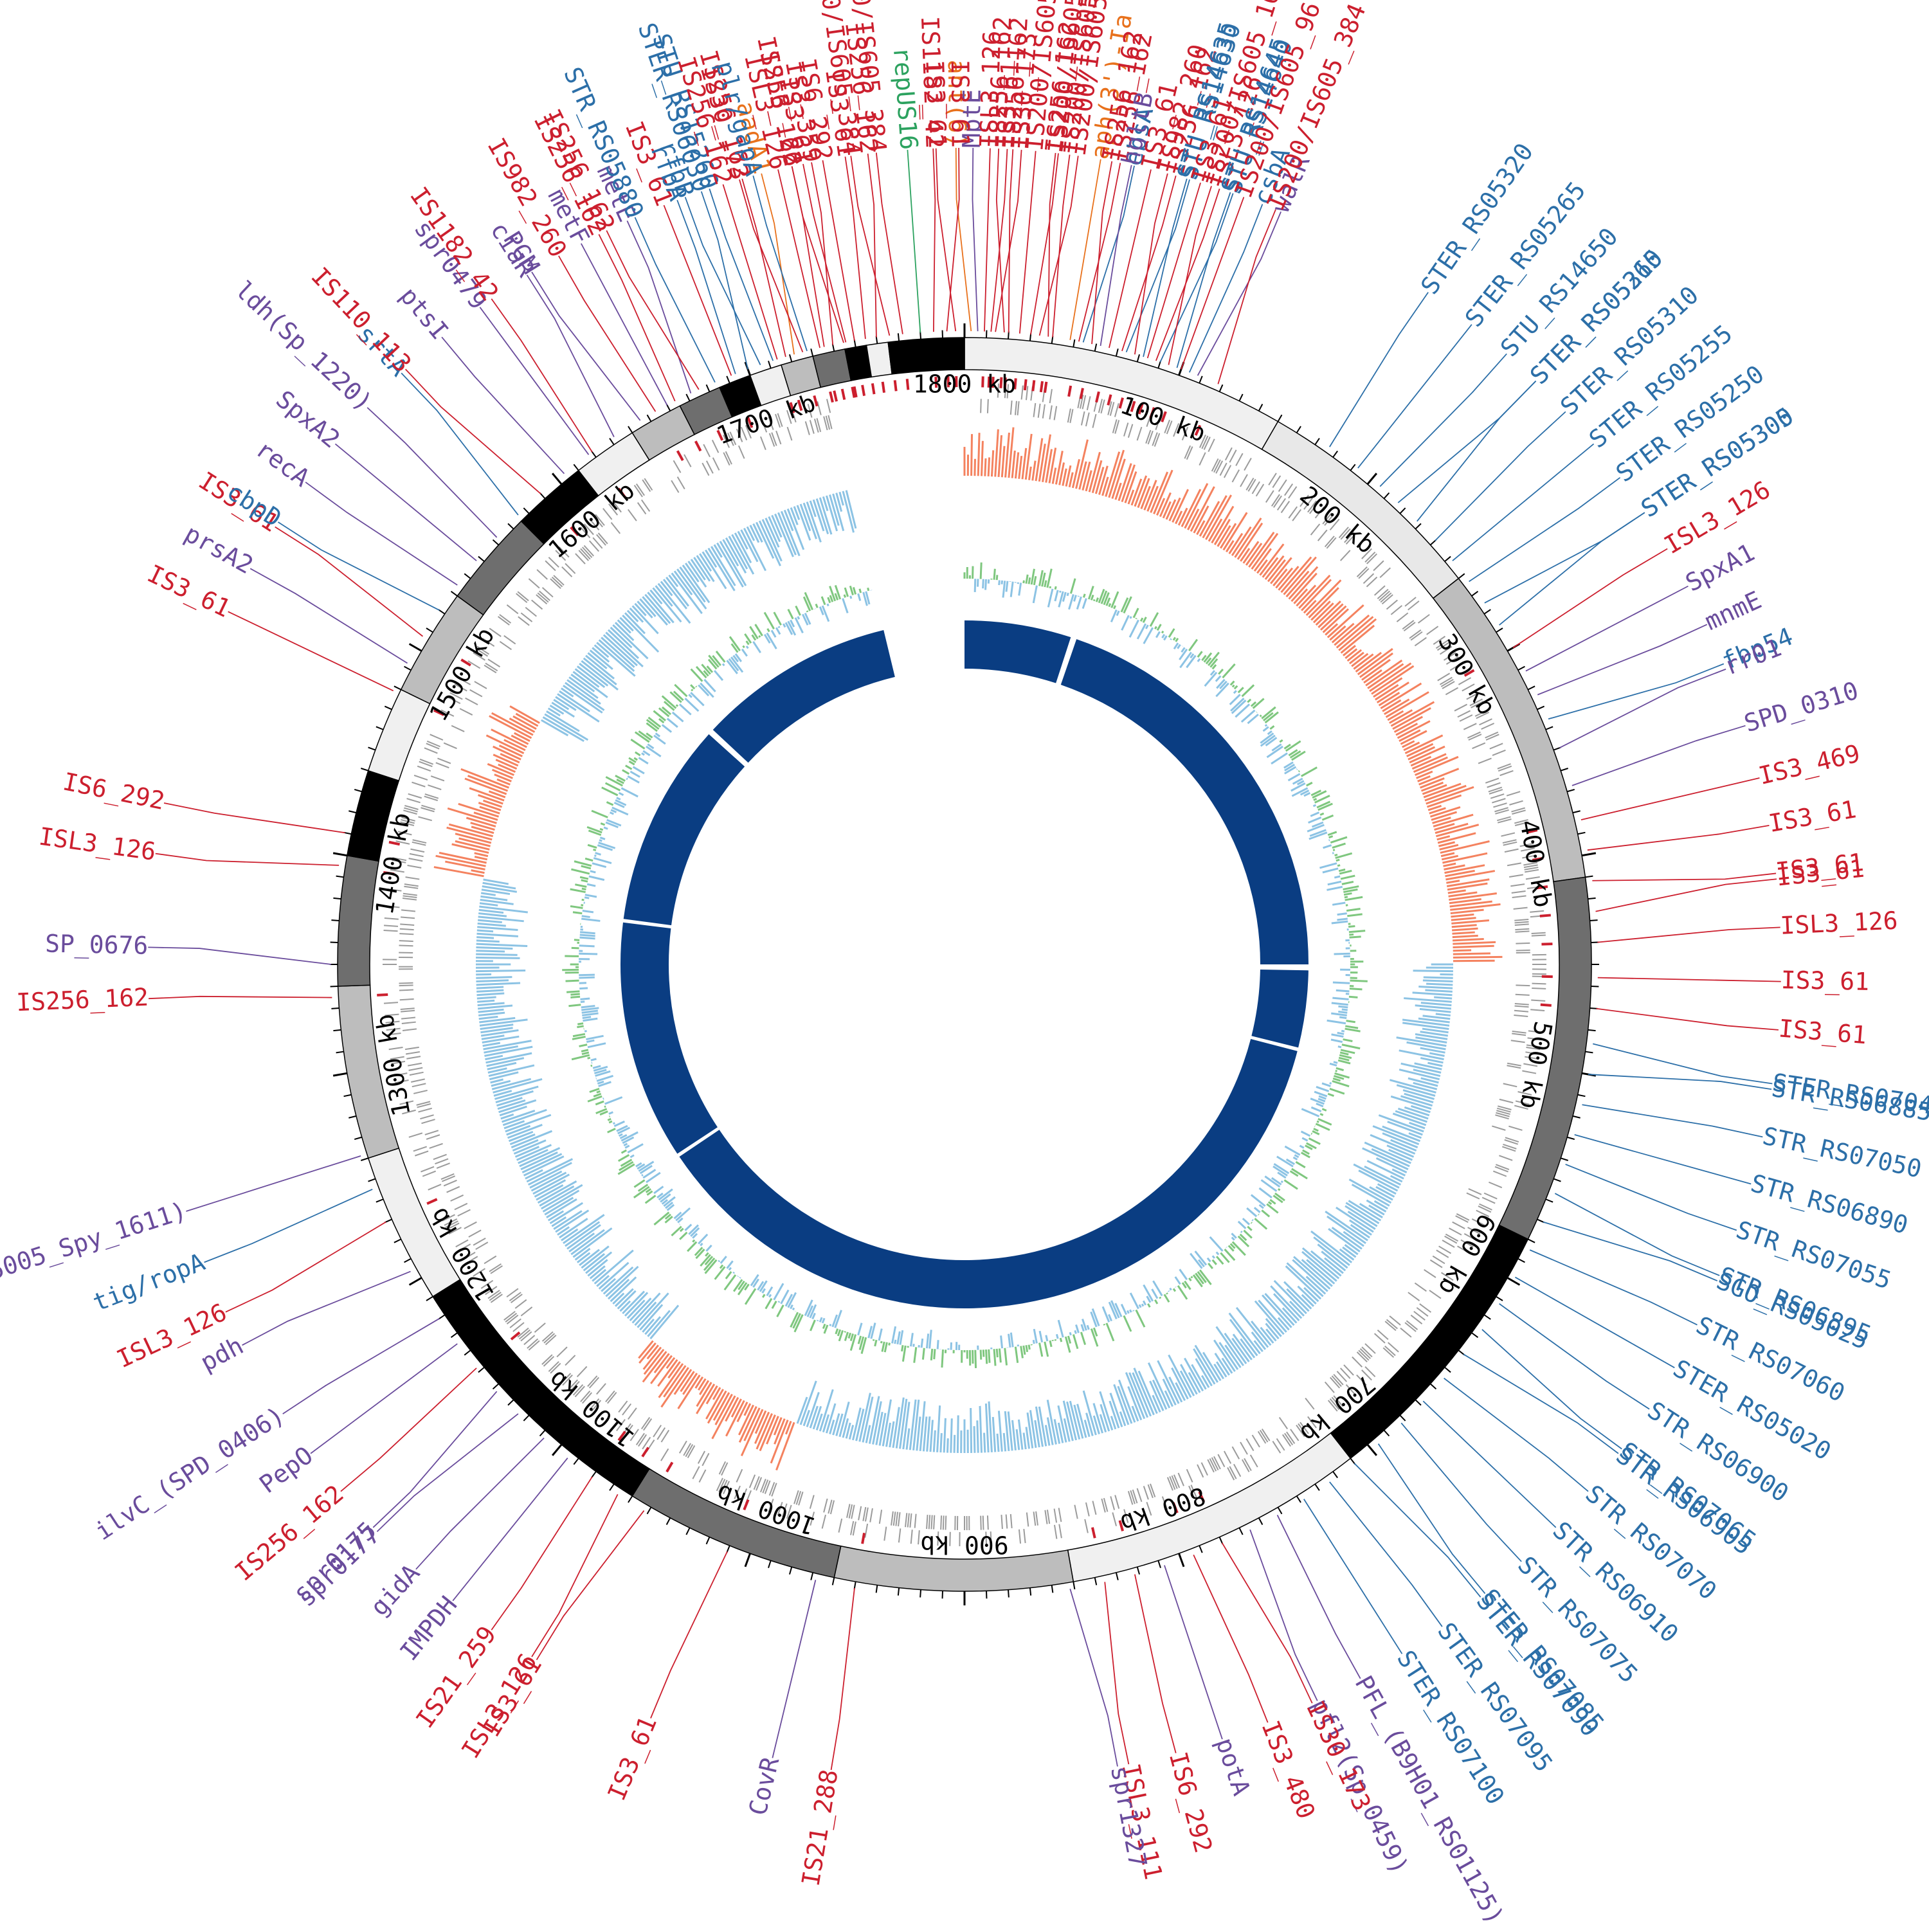 The width and height of the screenshot is (1929, 1932). I want to click on ideogram-band, so click(500, 568).